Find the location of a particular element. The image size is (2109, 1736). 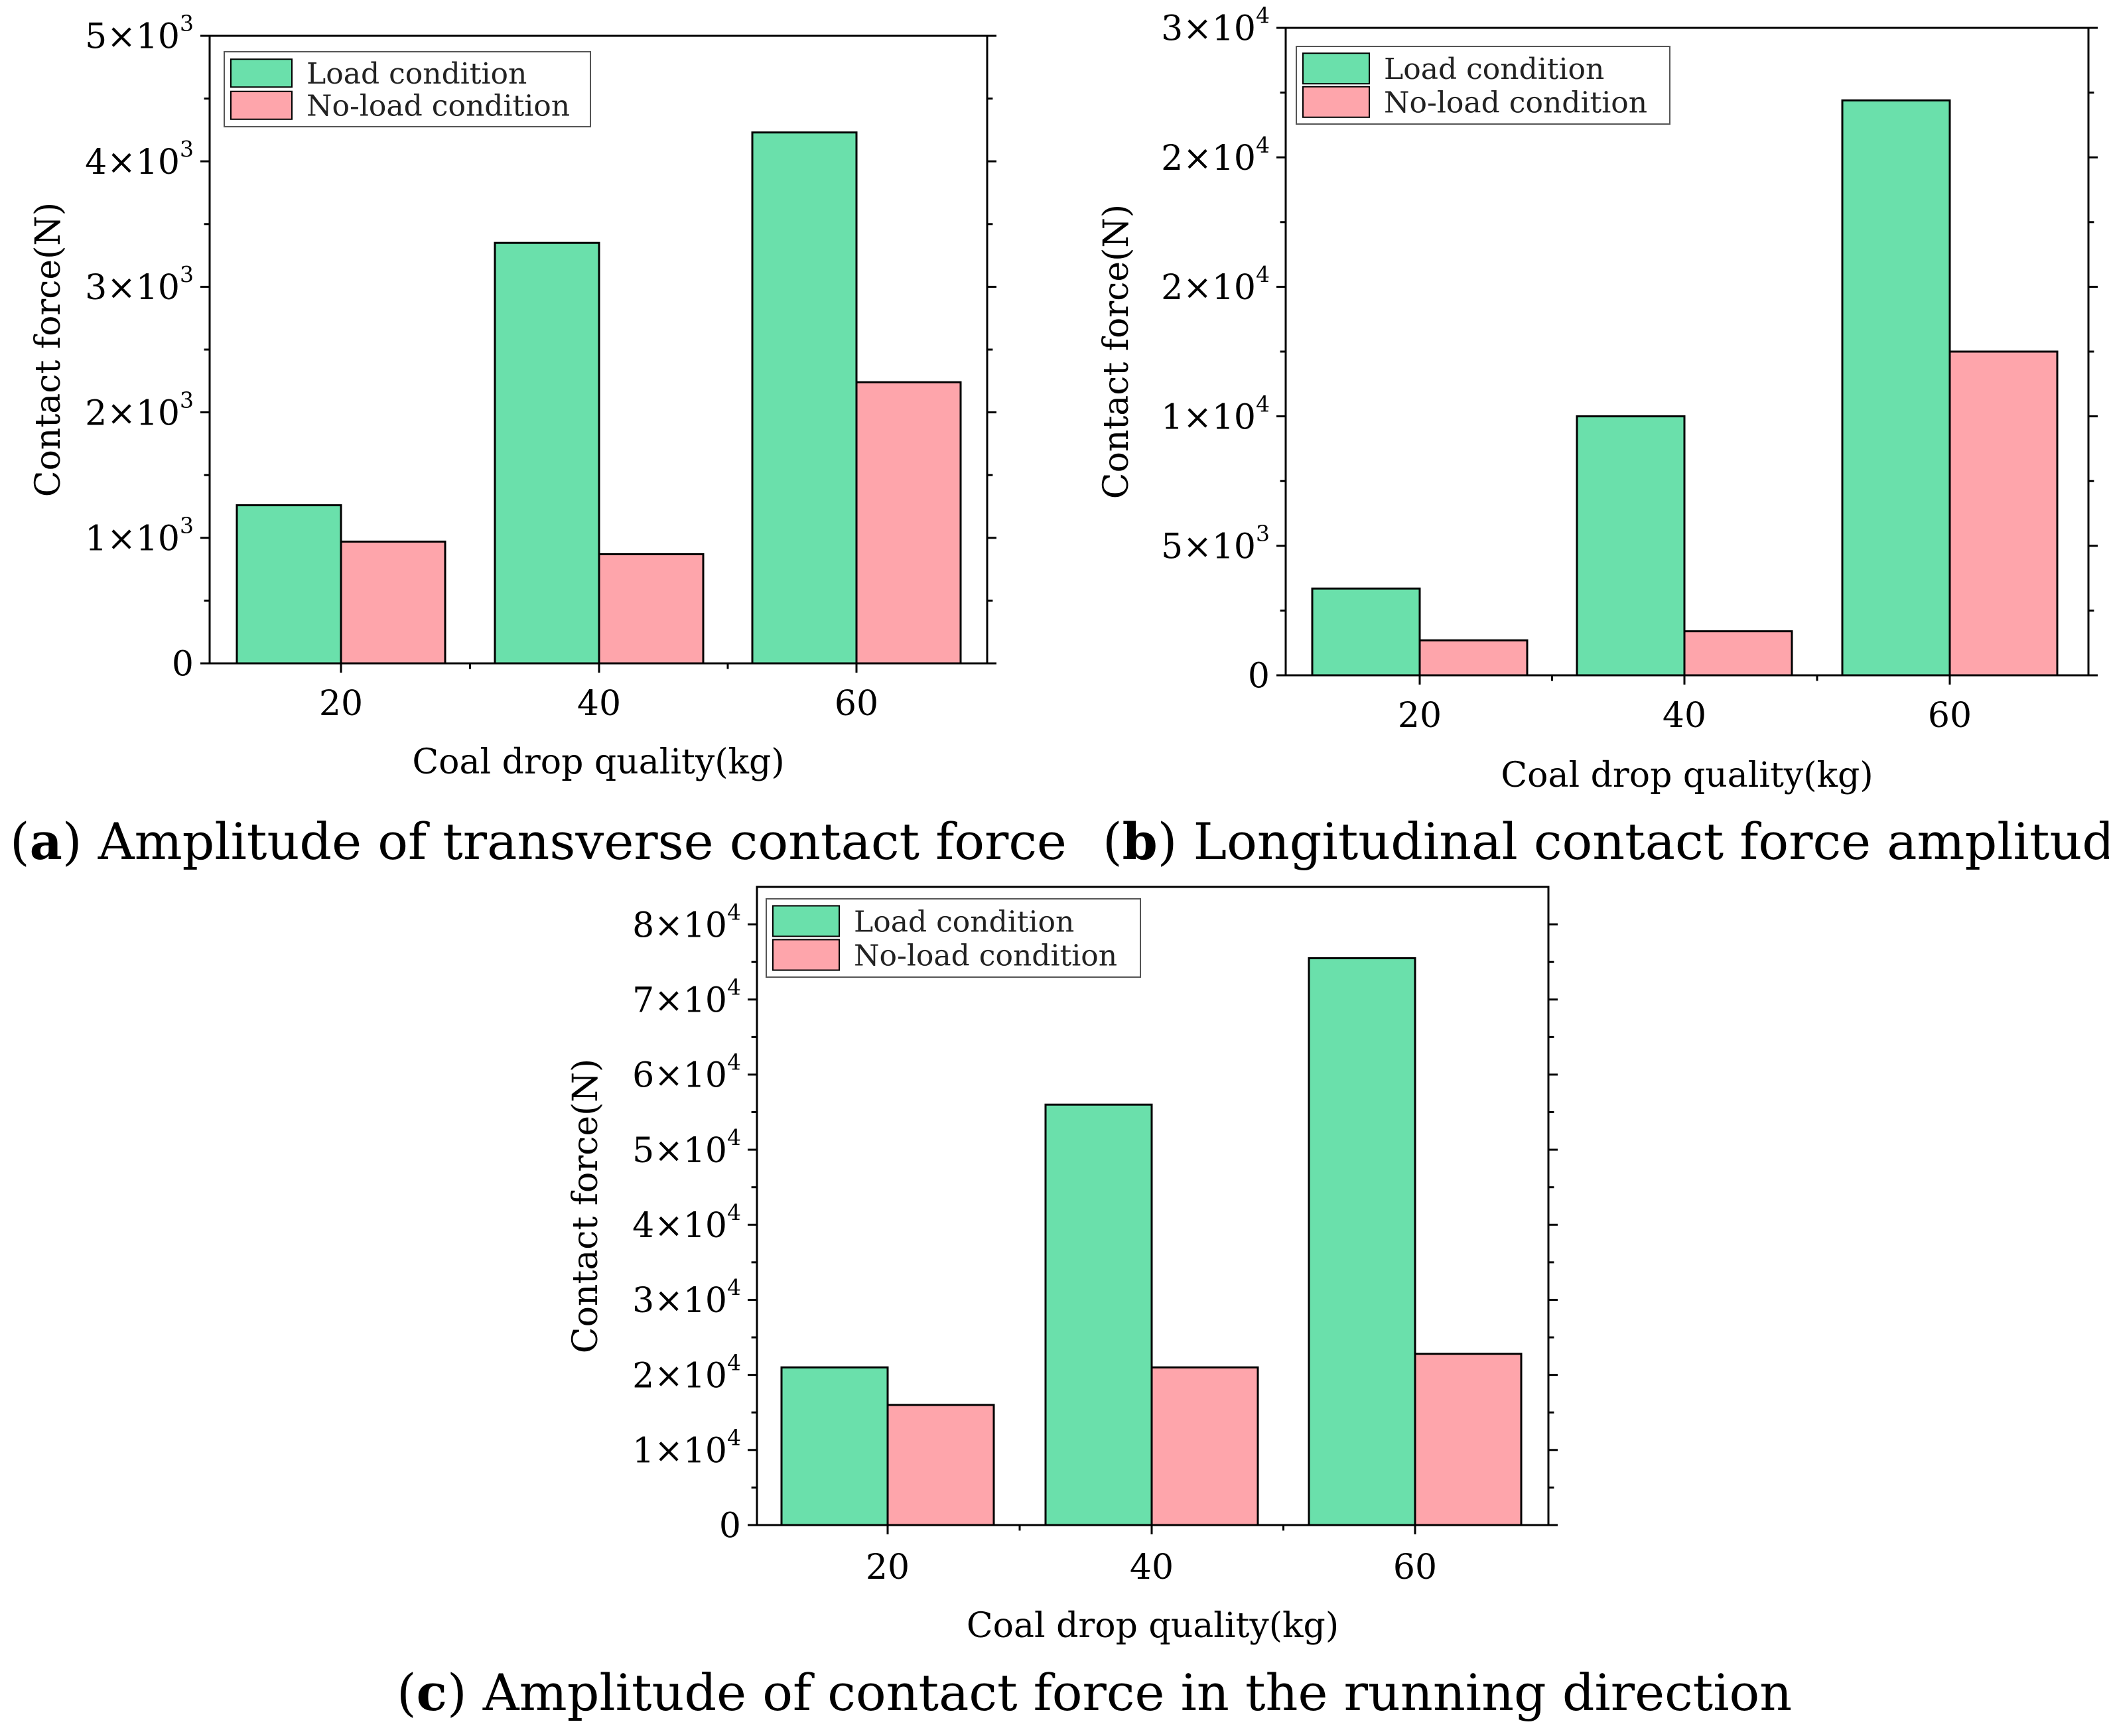

y-tick-label: 4×10⁴ is located at coordinates (686, 1222).